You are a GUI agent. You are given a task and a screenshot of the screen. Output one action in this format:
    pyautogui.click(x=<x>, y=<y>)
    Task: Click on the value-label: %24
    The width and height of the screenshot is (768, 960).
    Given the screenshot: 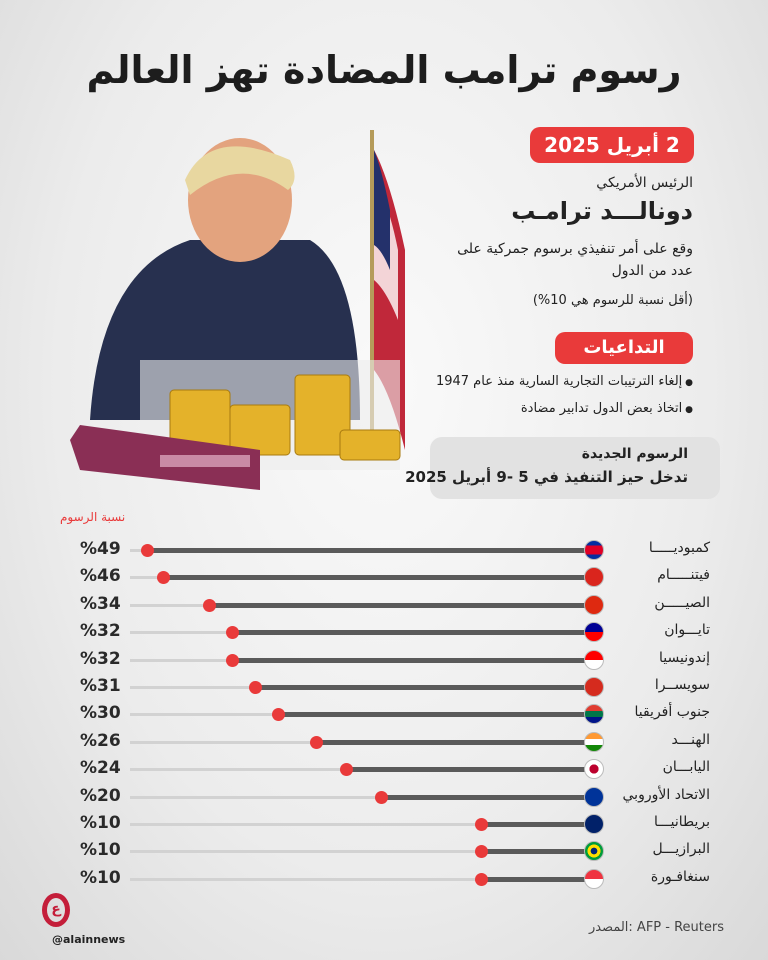 What is the action you would take?
    pyautogui.click(x=100, y=768)
    